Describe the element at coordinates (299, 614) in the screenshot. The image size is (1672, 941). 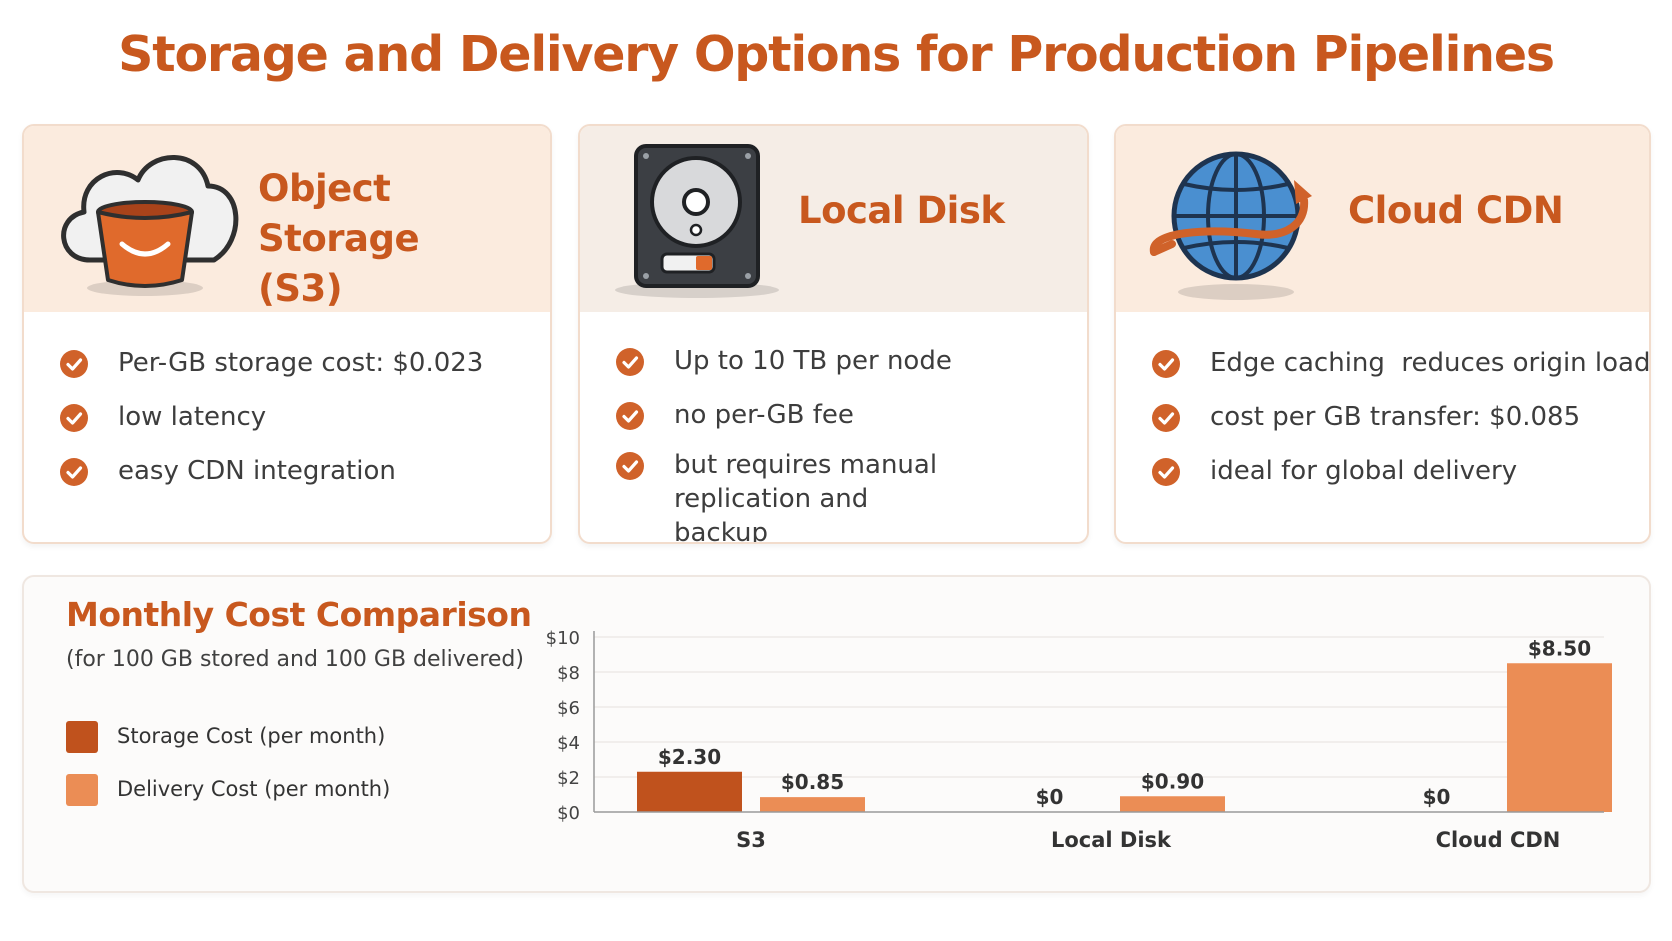
I see `chart-title: Monthly Cost Comparison` at that location.